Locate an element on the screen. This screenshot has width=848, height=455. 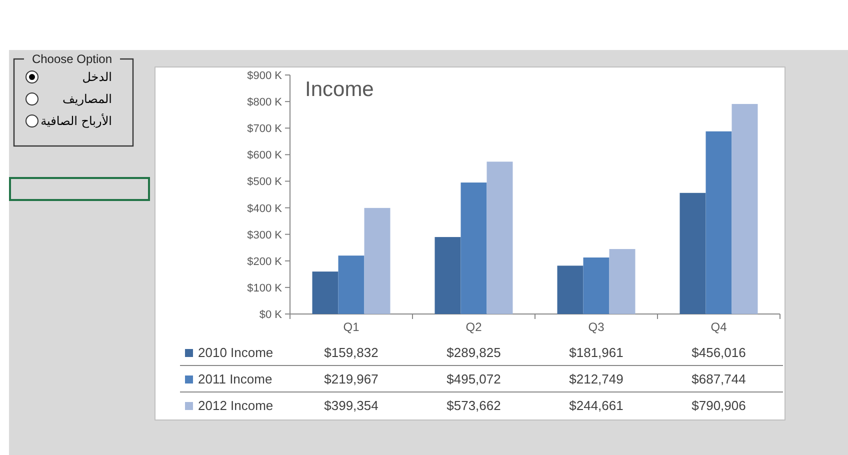
y-tick-label: $900 K is located at coordinates (265, 76).